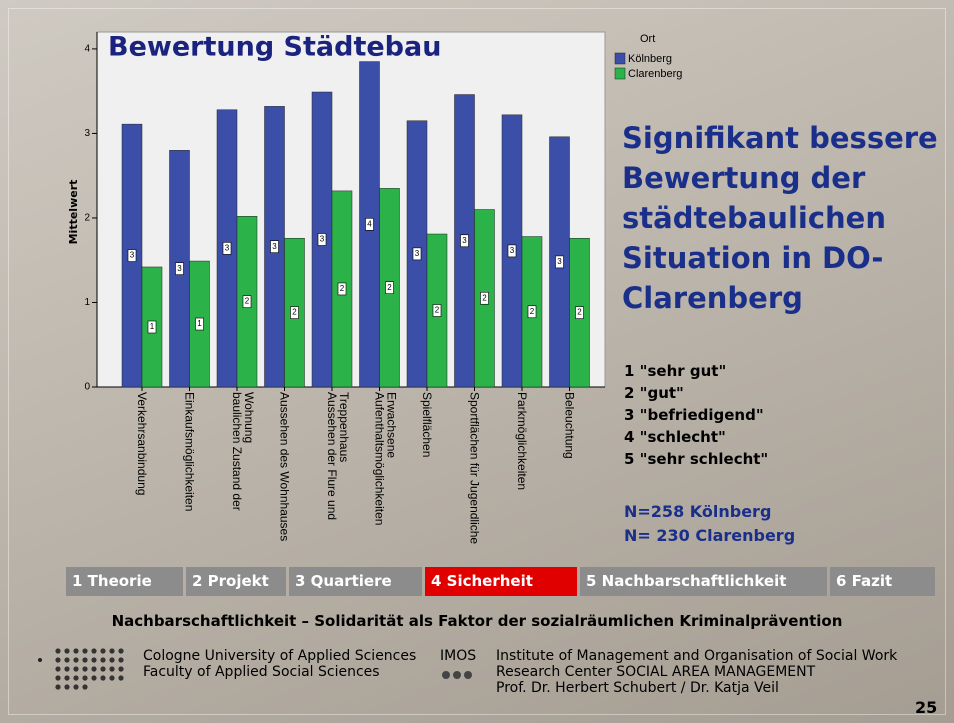 This screenshot has width=954, height=723. Describe the element at coordinates (712, 298) in the screenshot. I see `text-line: Clarenberg` at that location.